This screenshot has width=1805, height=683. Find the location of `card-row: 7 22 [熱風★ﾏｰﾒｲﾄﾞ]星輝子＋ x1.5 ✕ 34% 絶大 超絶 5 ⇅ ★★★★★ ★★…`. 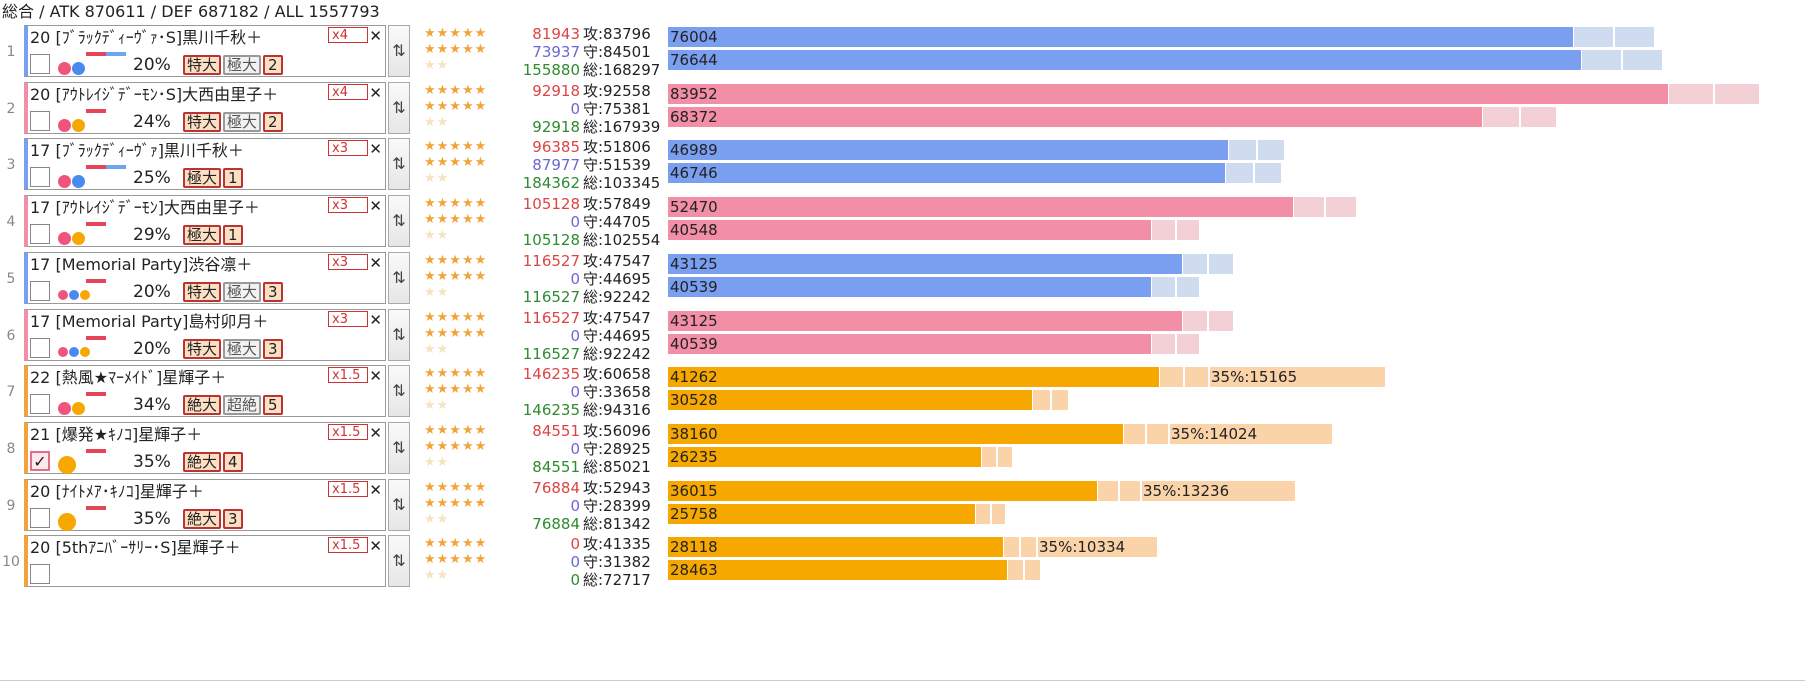

card-row: 7 22 [熱風★ﾏｰﾒｲﾄﾞ]星輝子＋ x1.5 ✕ 34% 絶大 超絶 5 ⇅ ★★★★★ ★★… is located at coordinates (902, 392).